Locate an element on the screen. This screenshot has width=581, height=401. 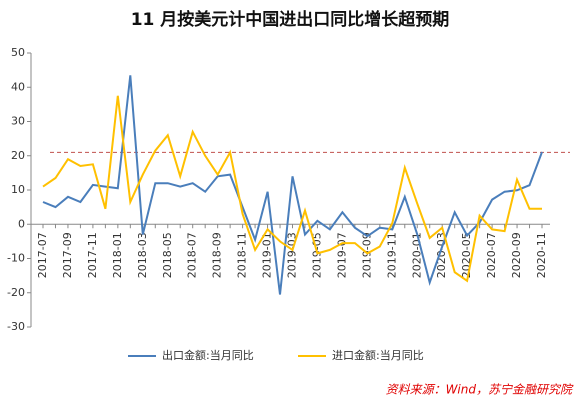
x-tick-label: 2017-11 is located at coordinates (92, 255).